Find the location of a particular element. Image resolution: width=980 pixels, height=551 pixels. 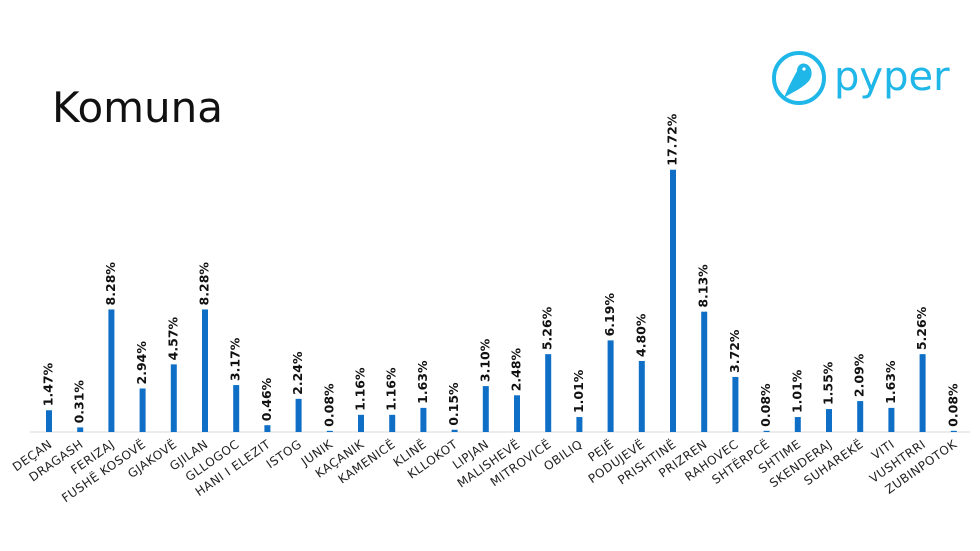

logo-text: pyper is located at coordinates (892, 77).